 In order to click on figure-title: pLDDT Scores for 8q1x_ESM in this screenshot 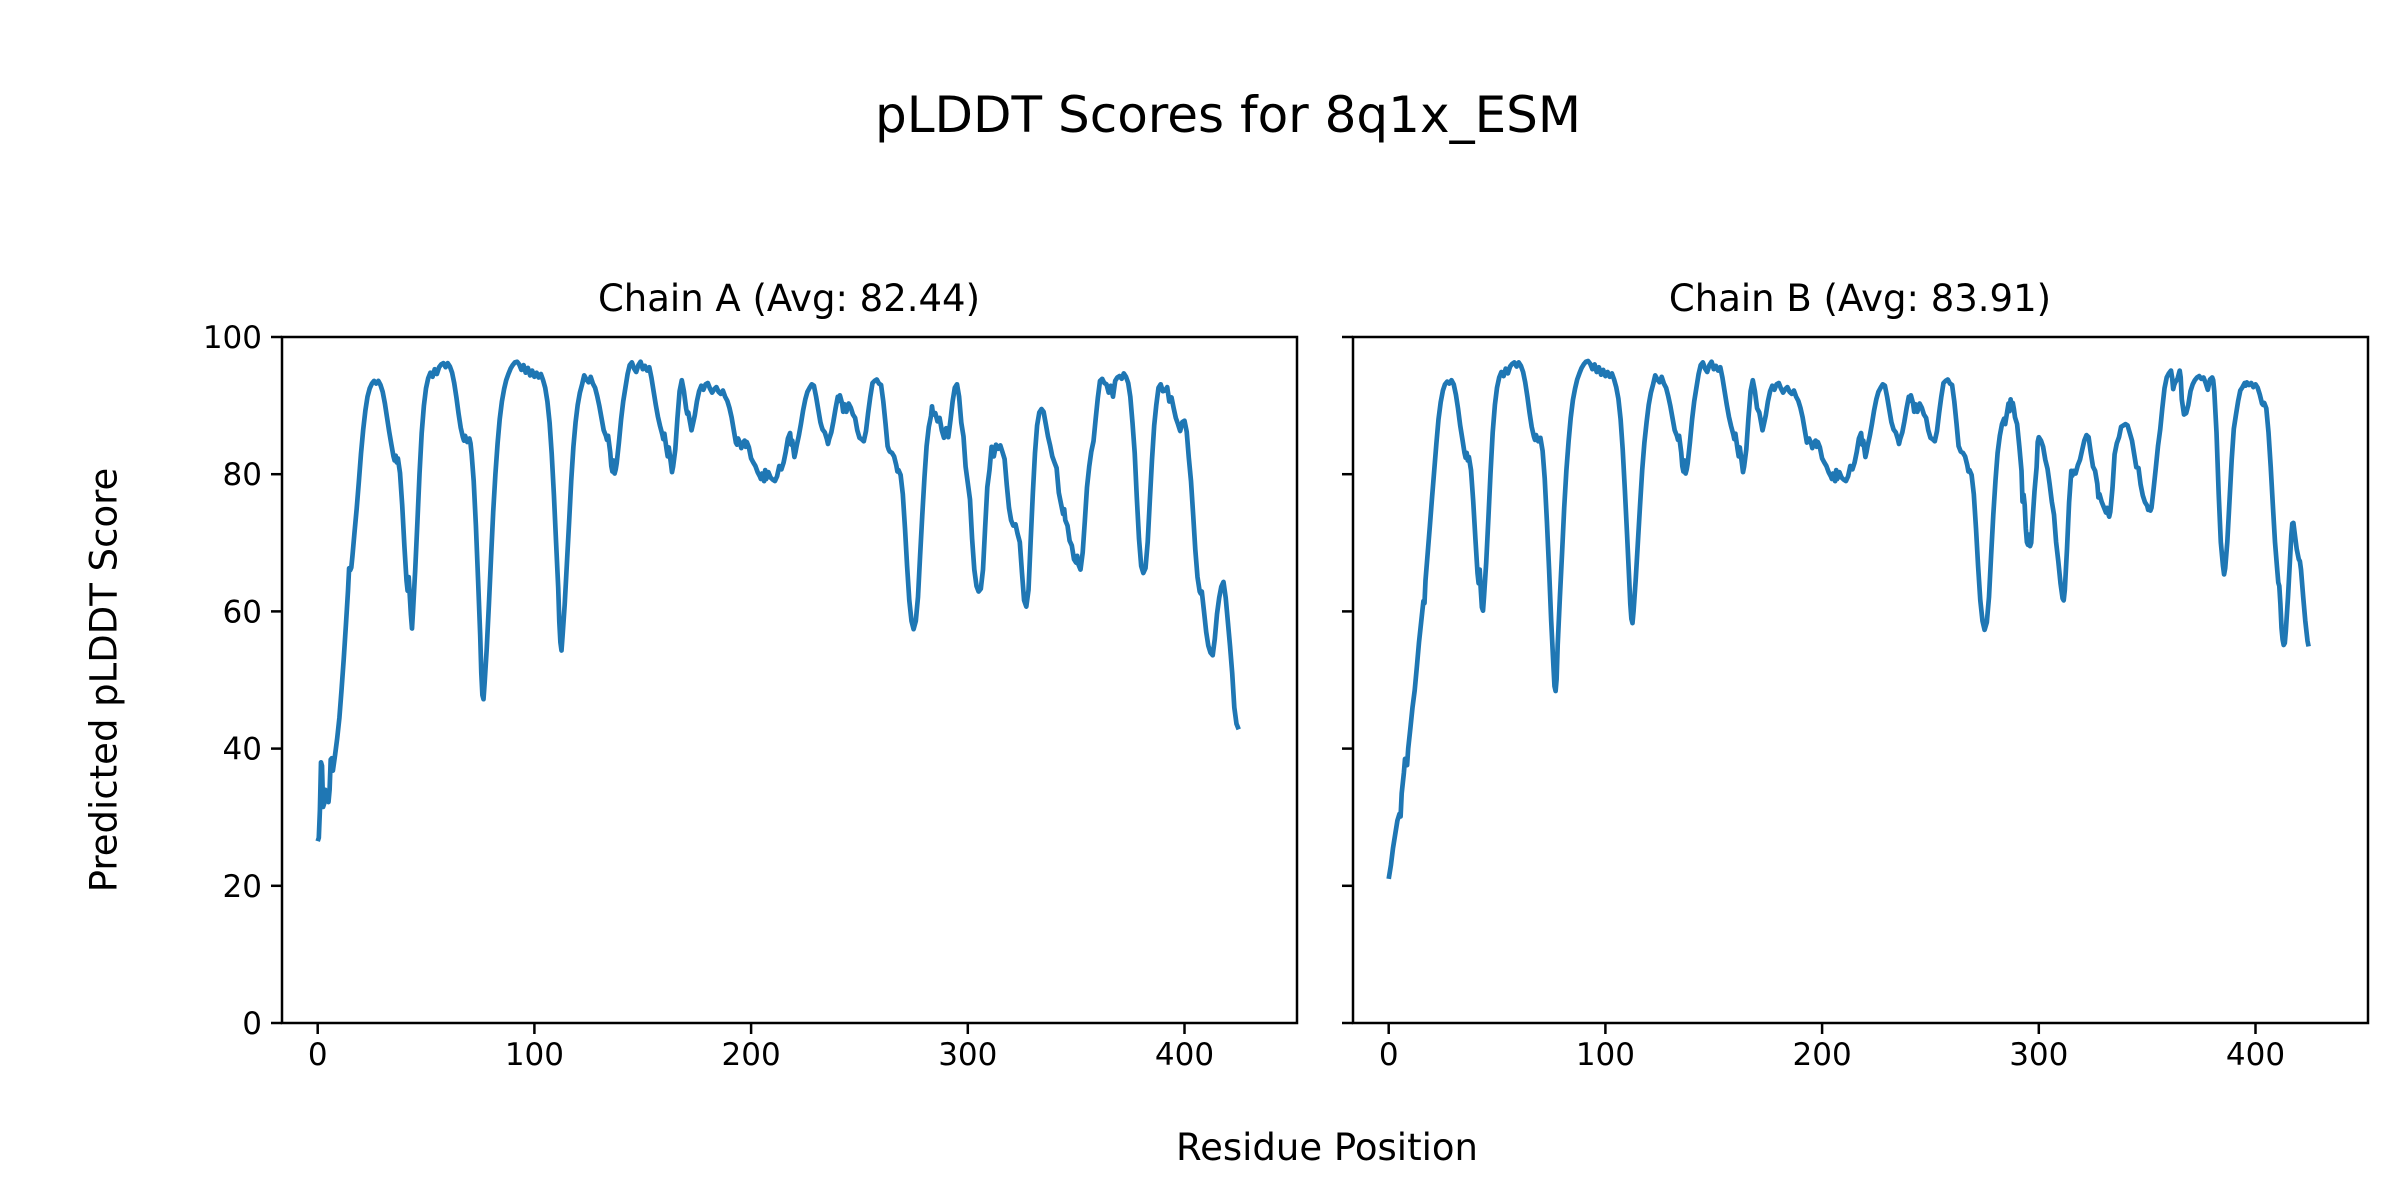, I will do `click(1228, 115)`.